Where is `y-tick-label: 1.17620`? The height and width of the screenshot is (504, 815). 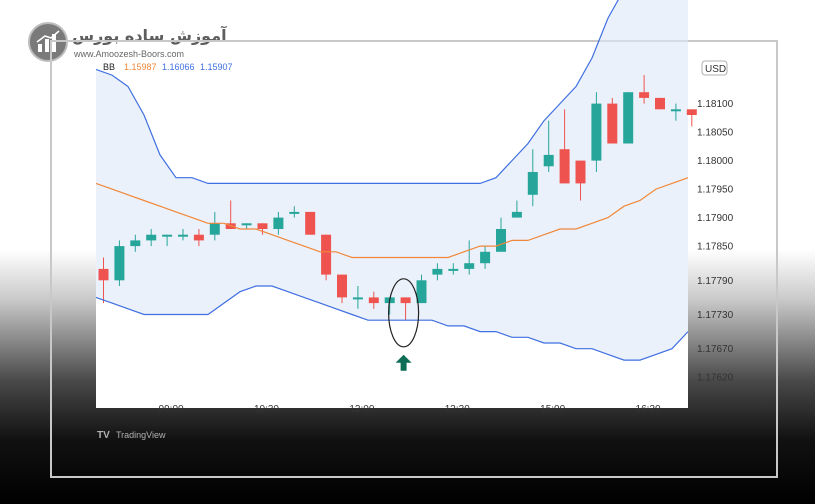 y-tick-label: 1.17620 is located at coordinates (715, 378).